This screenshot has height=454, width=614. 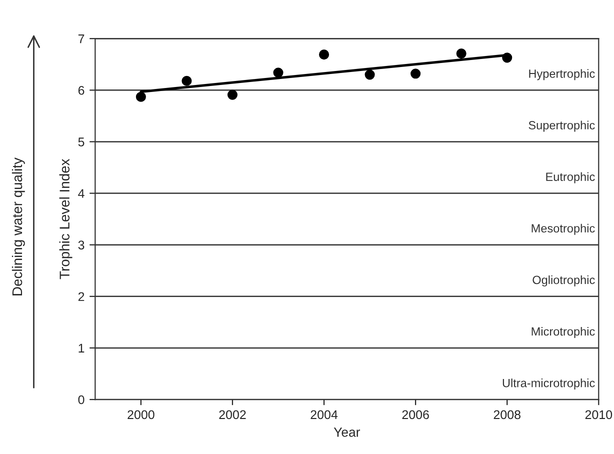 What do you see at coordinates (598, 415) in the screenshot?
I see `x-tick-label: 2010` at bounding box center [598, 415].